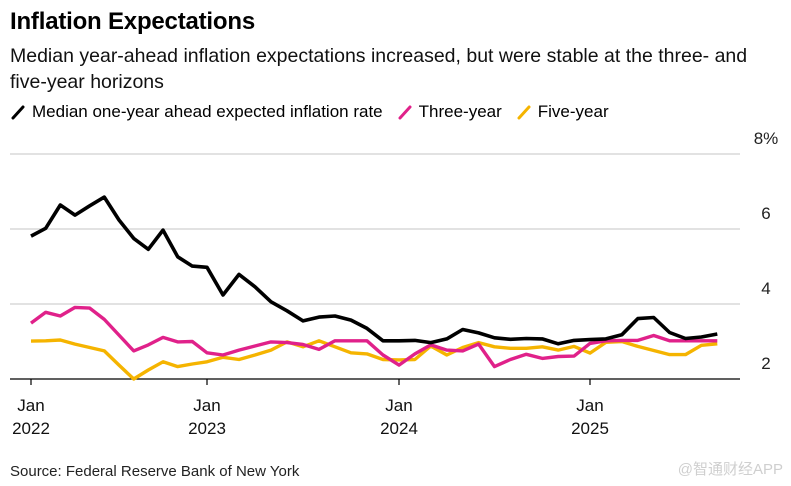 The image size is (791, 486). I want to click on y-tick-label: 6, so click(765, 213).